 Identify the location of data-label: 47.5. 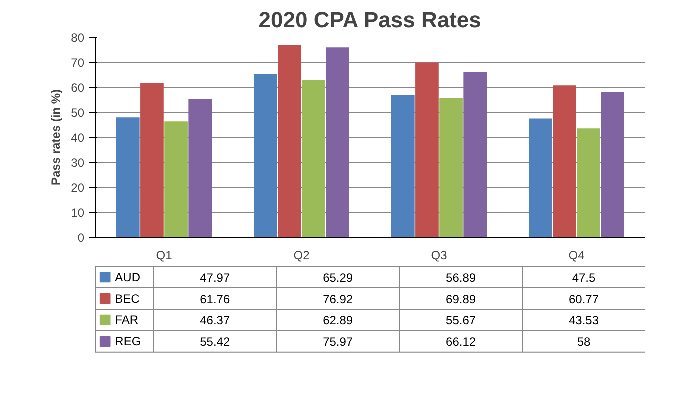
(584, 277).